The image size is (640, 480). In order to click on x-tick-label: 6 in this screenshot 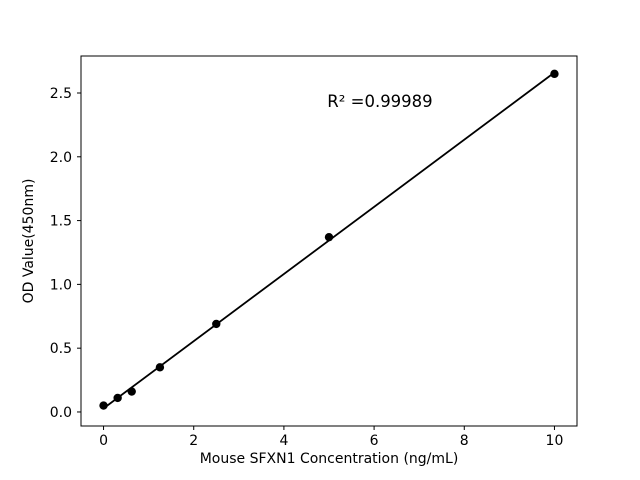, I will do `click(374, 441)`.